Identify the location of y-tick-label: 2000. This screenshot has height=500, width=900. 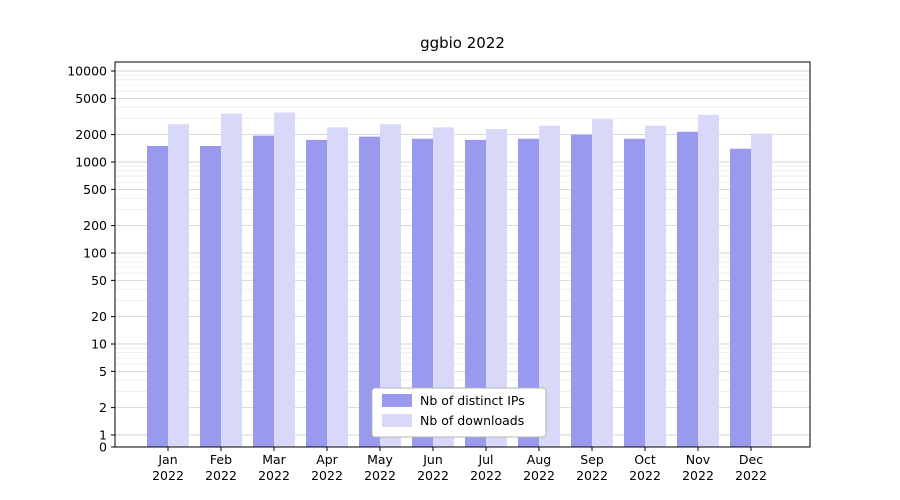
(91, 134).